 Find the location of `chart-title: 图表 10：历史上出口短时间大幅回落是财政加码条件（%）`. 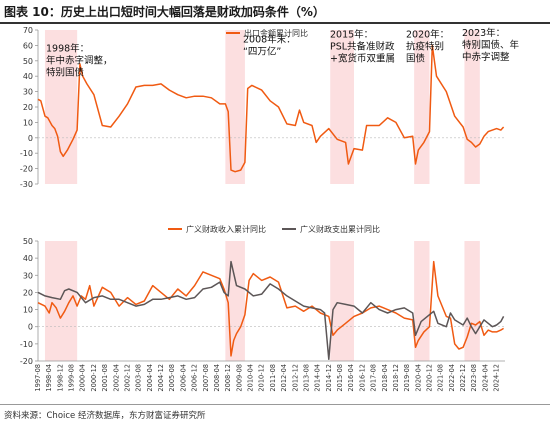

chart-title: 图表 10：历史上出口短时间大幅回落是财政加码条件（%） is located at coordinates (164, 12).